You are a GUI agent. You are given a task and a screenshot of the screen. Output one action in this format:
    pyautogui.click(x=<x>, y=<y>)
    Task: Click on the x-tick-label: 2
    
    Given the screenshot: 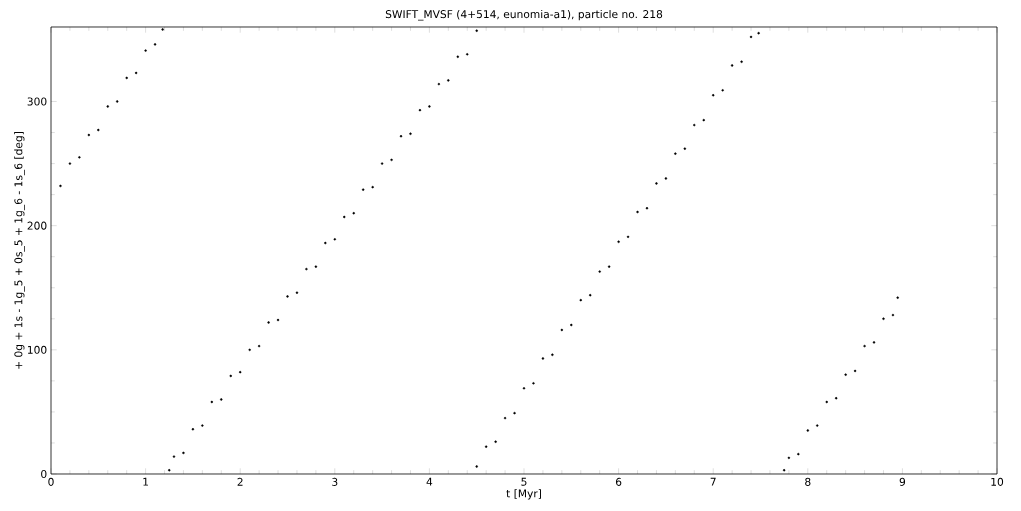 What is the action you would take?
    pyautogui.click(x=240, y=481)
    